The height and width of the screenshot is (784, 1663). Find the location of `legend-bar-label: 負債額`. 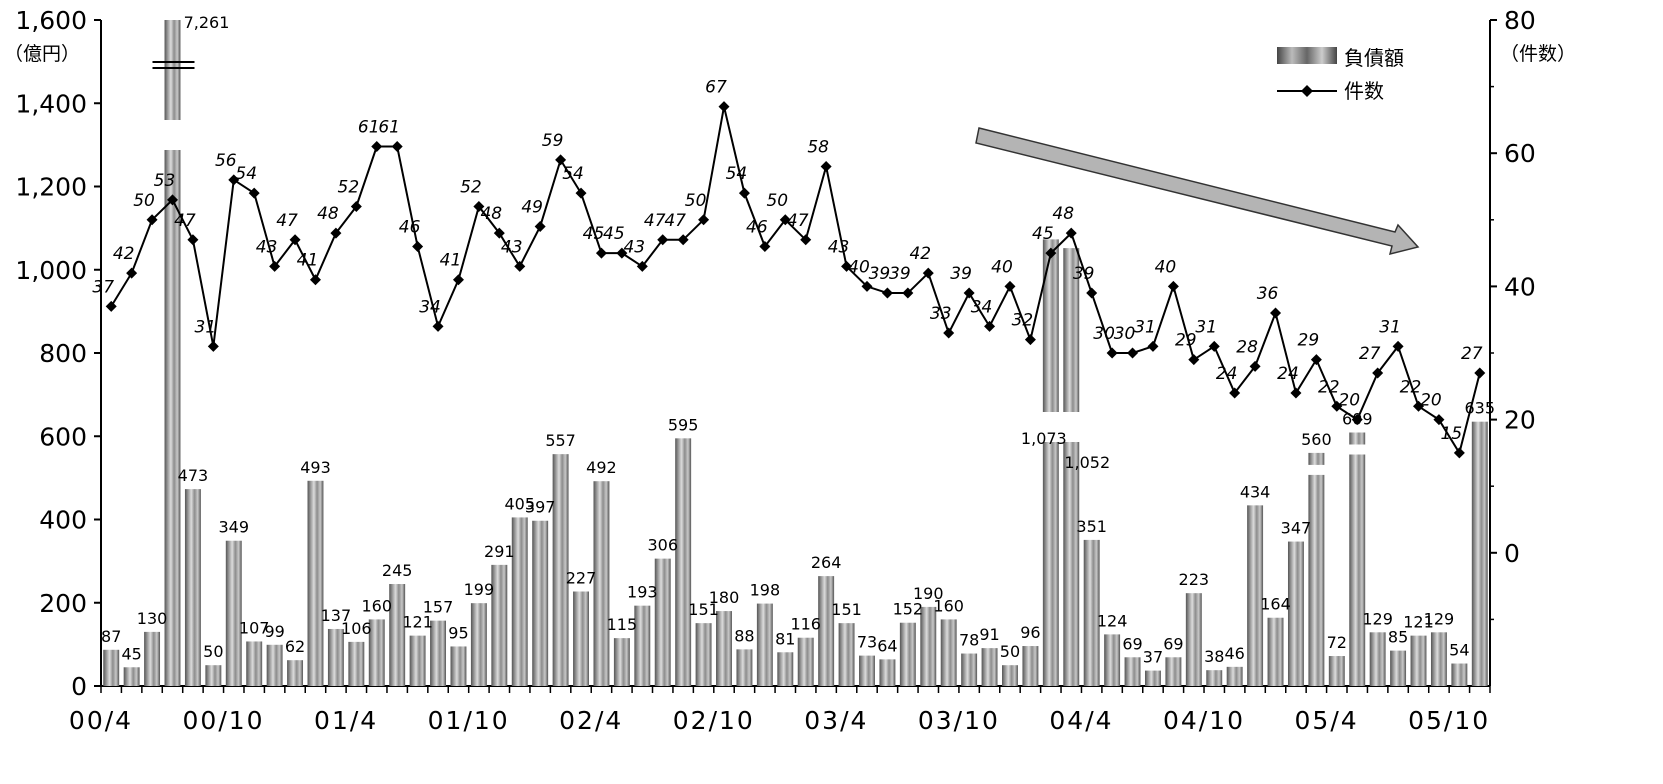

legend-bar-label: 負債額 is located at coordinates (1374, 58).